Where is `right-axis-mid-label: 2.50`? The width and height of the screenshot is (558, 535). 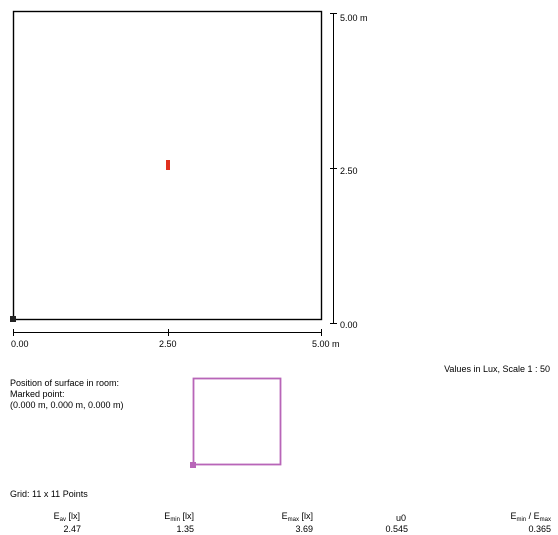 right-axis-mid-label: 2.50 is located at coordinates (349, 171).